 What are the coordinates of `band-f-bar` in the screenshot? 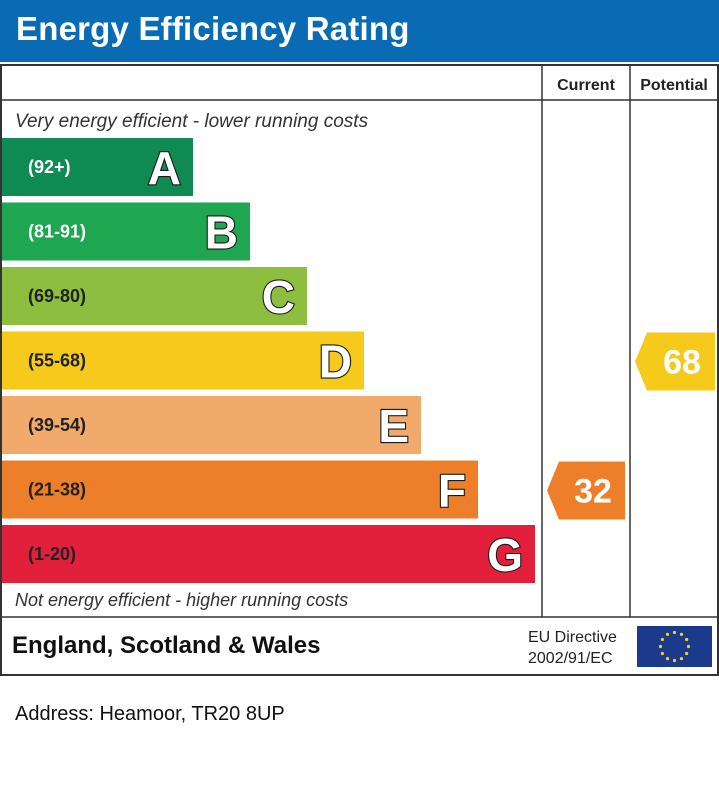 It's located at (240, 489).